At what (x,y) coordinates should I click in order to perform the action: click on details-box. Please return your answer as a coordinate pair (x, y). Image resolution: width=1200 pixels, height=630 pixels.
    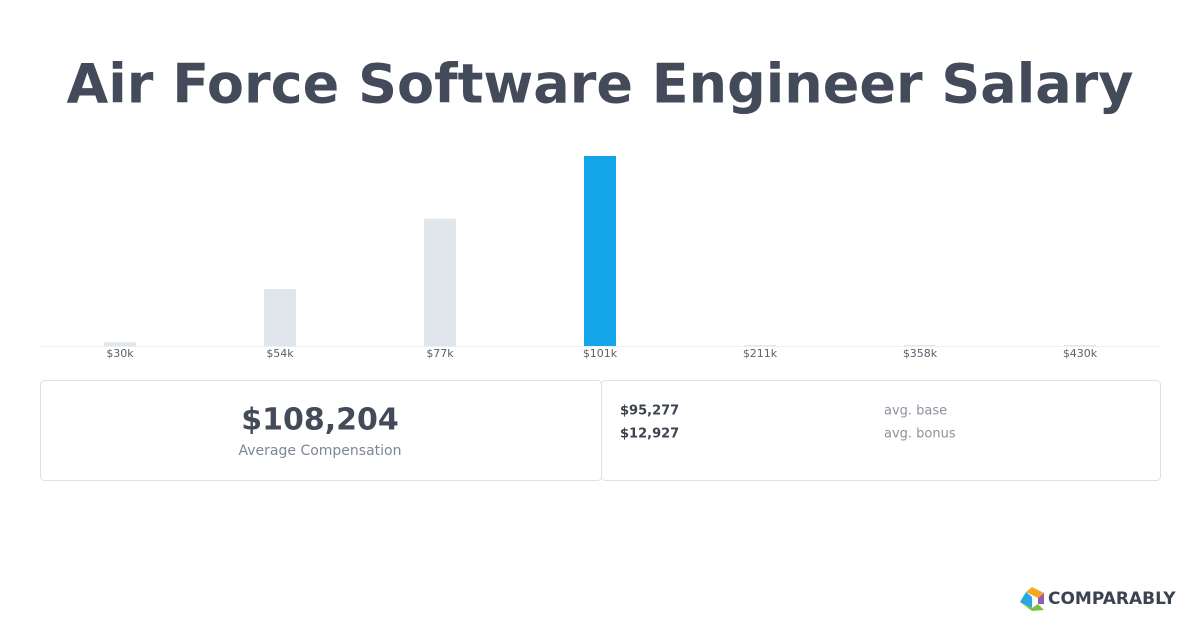
    Looking at the image, I should click on (881, 430).